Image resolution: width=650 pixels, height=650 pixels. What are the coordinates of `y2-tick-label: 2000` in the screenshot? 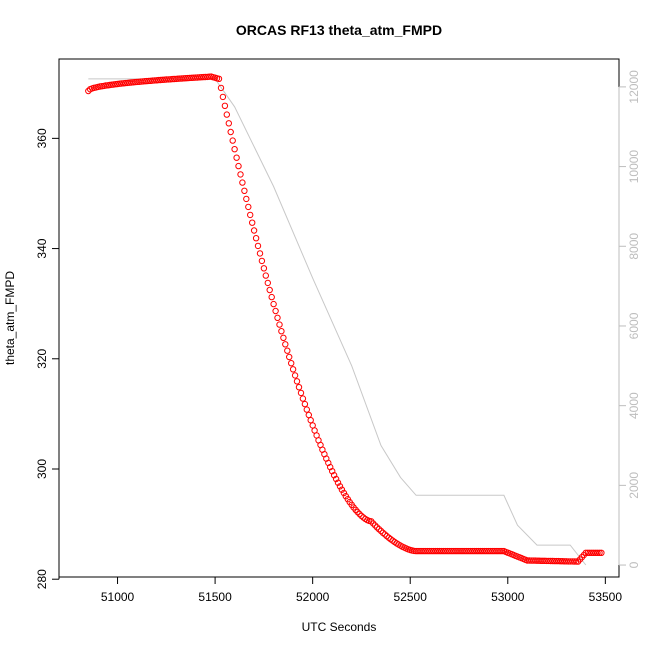 It's located at (634, 485).